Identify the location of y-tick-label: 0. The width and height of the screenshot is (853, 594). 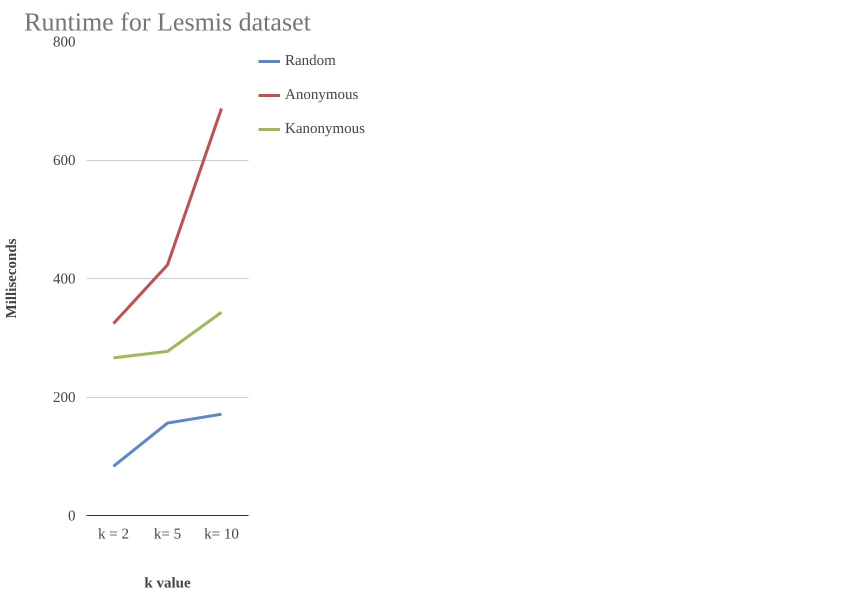
(72, 516).